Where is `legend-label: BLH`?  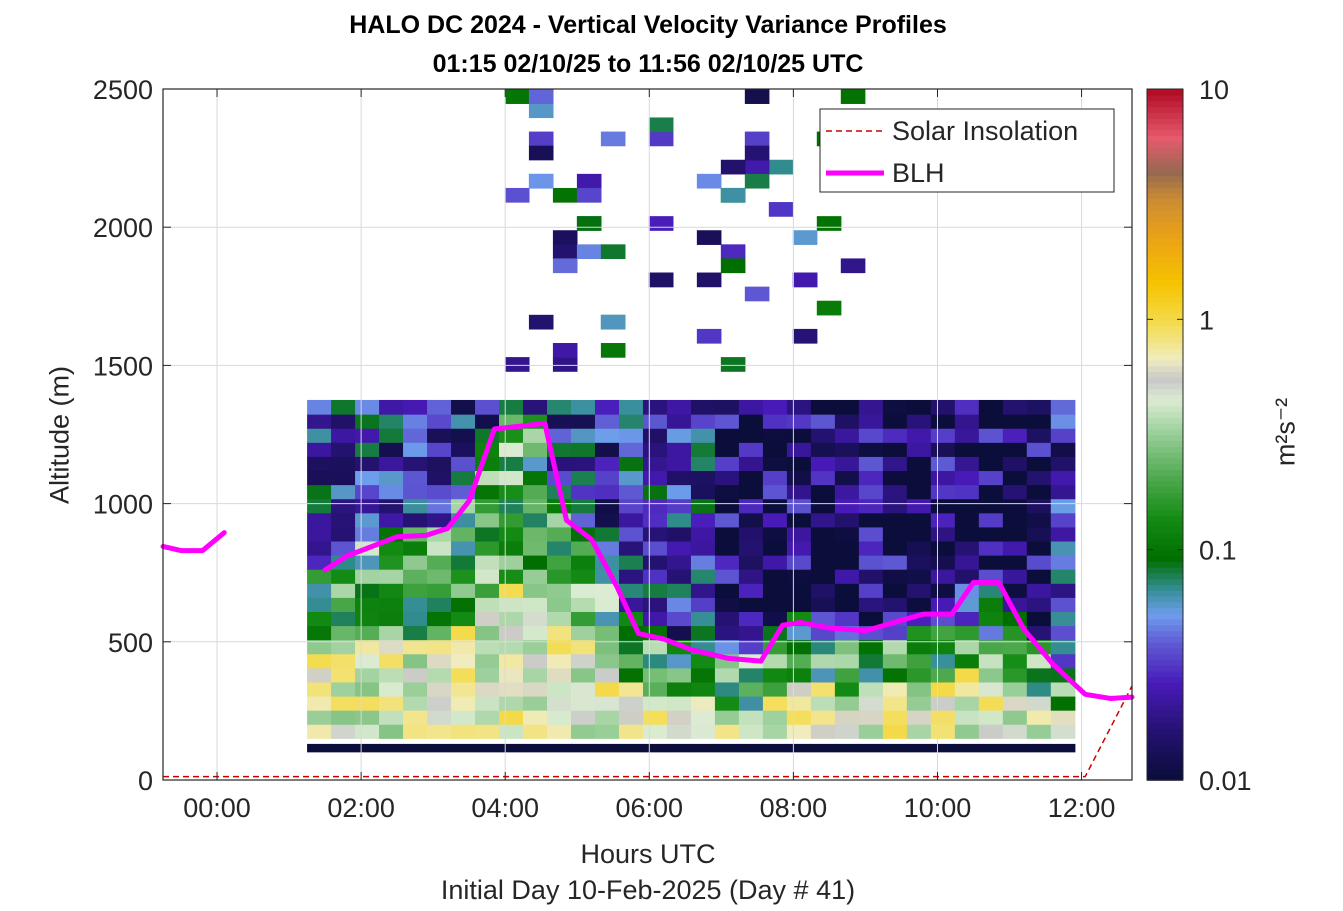
legend-label: BLH is located at coordinates (918, 173).